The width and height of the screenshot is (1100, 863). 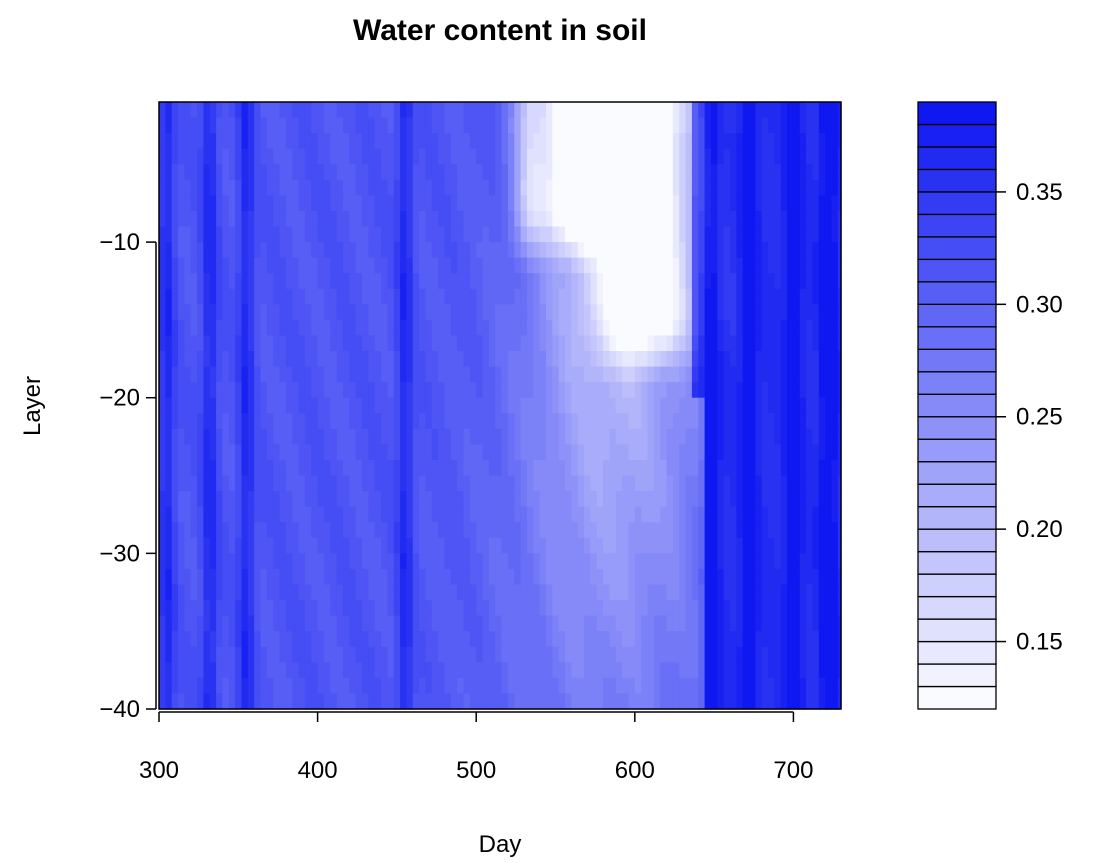 I want to click on x-tick-label: 400, so click(x=318, y=770).